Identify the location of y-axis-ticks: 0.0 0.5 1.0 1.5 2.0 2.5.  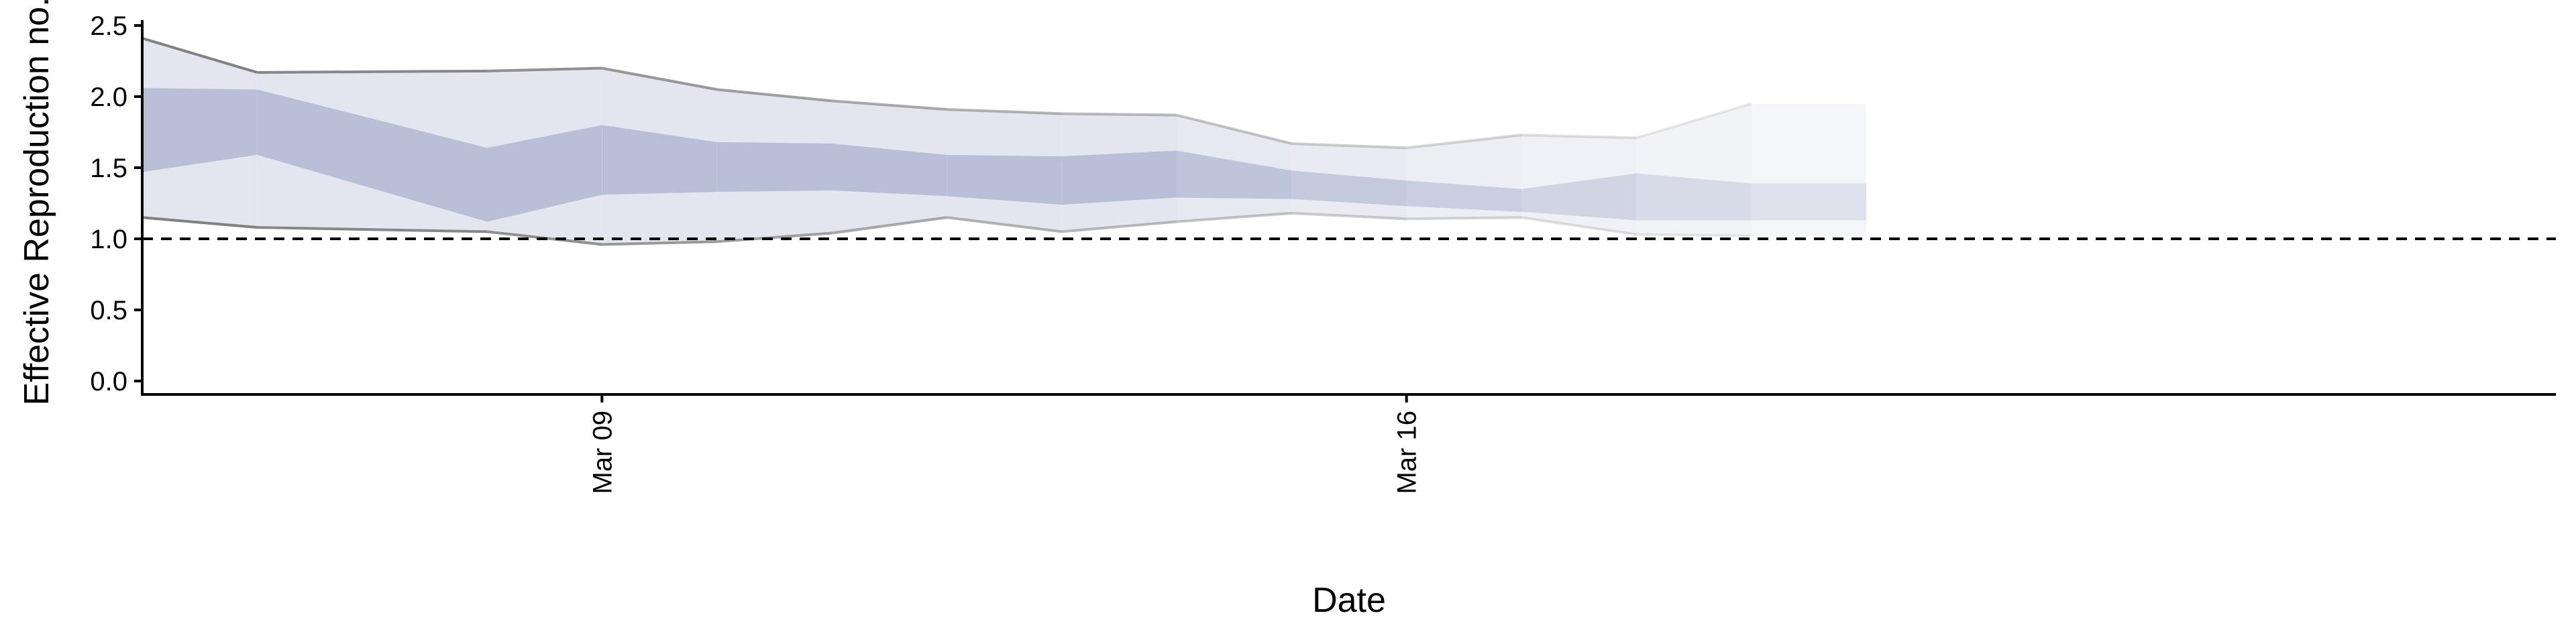
(116, 203).